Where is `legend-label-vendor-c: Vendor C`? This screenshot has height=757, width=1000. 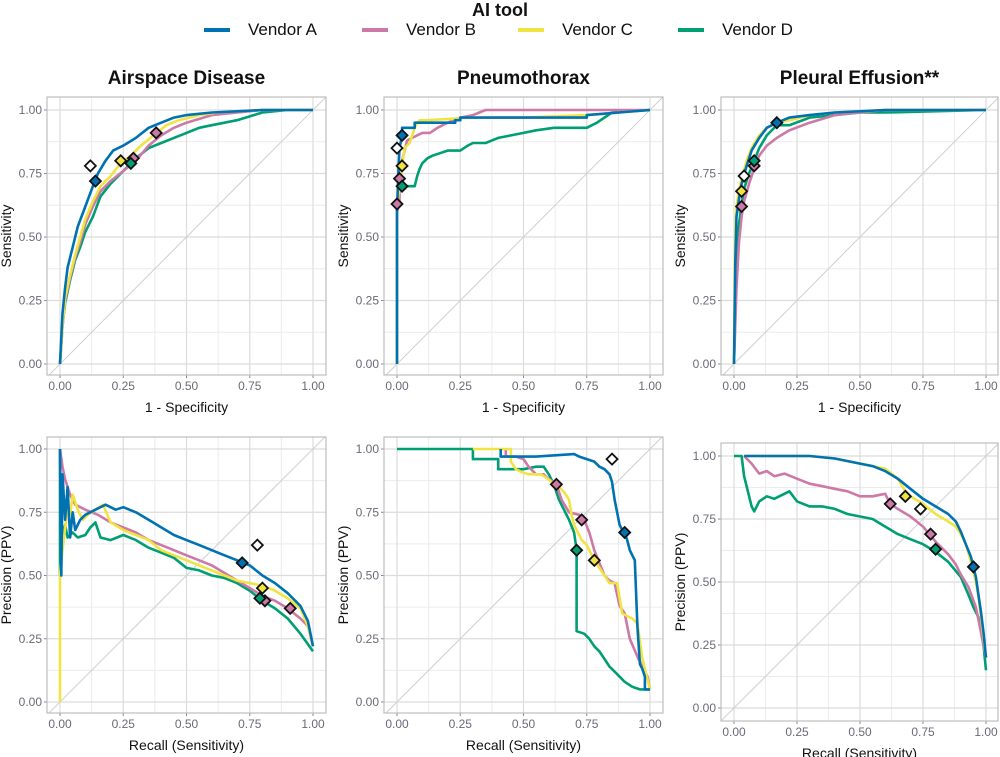 legend-label-vendor-c: Vendor C is located at coordinates (597, 29).